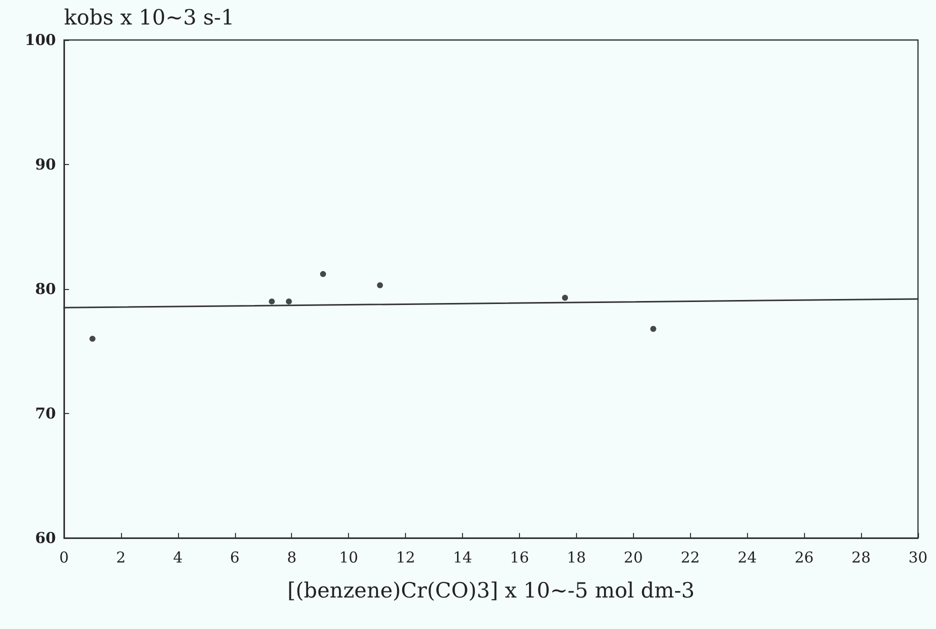  I want to click on x-tick-label: 22, so click(690, 557).